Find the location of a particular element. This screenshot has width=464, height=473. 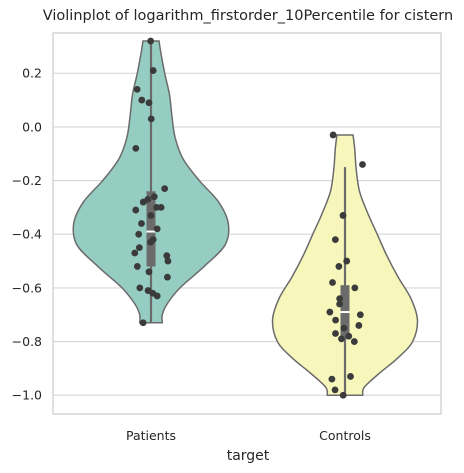

y-tick-label: −0.2 is located at coordinates (27, 180).